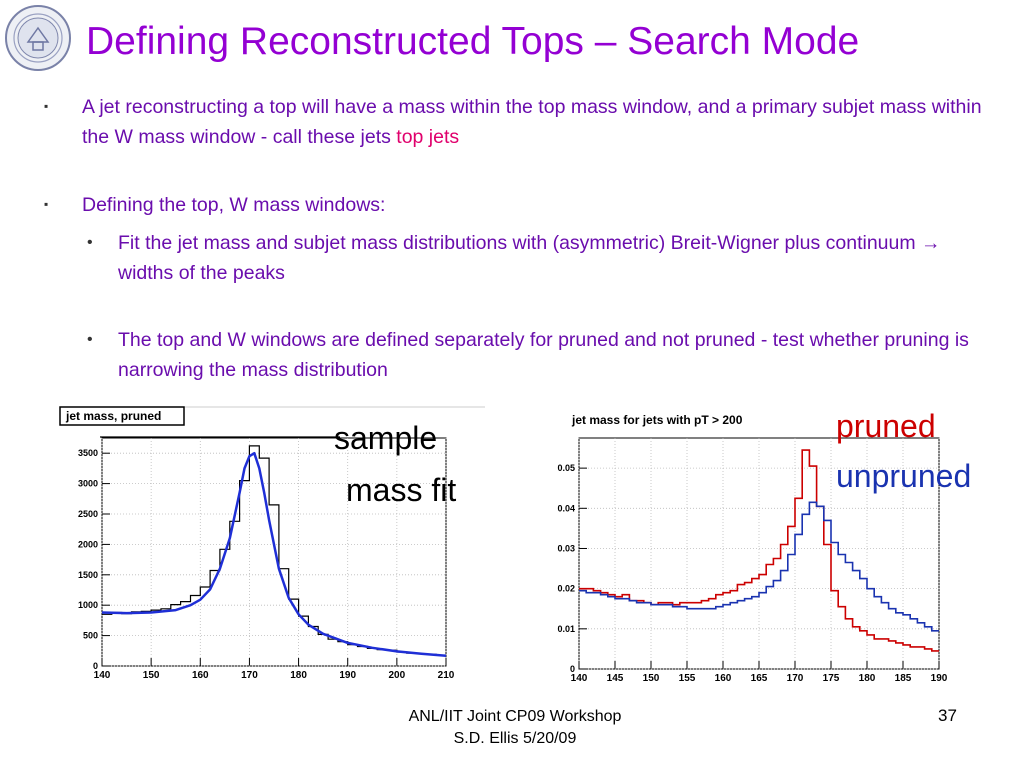 The image size is (1024, 768). I want to click on y-tick-label: 500, so click(90, 636).